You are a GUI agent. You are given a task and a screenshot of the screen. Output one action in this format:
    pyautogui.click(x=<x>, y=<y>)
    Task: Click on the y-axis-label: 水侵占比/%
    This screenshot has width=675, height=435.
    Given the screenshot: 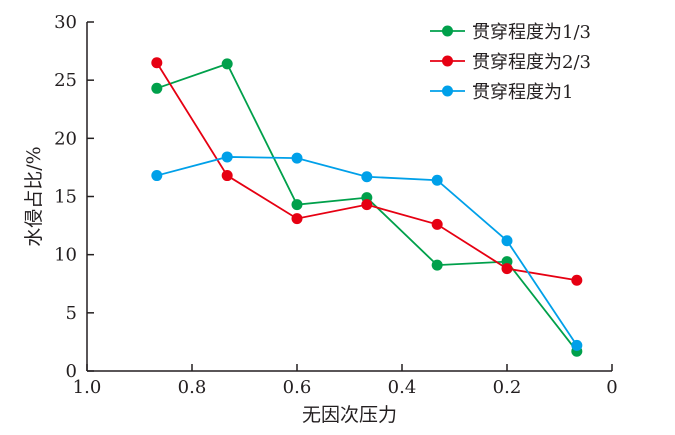 What is the action you would take?
    pyautogui.click(x=34, y=196)
    